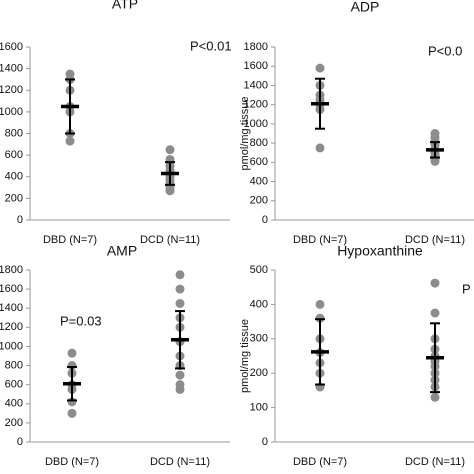 This screenshot has width=474, height=474. I want to click on chart-title: AMP, so click(122, 251).